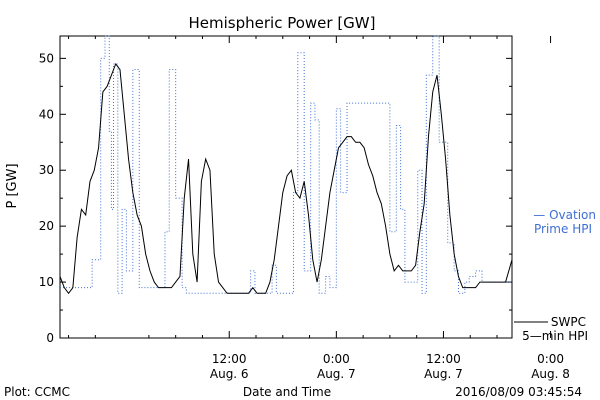  What do you see at coordinates (555, 336) in the screenshot?
I see `legend-swpc-line2: 5—min HPI` at bounding box center [555, 336].